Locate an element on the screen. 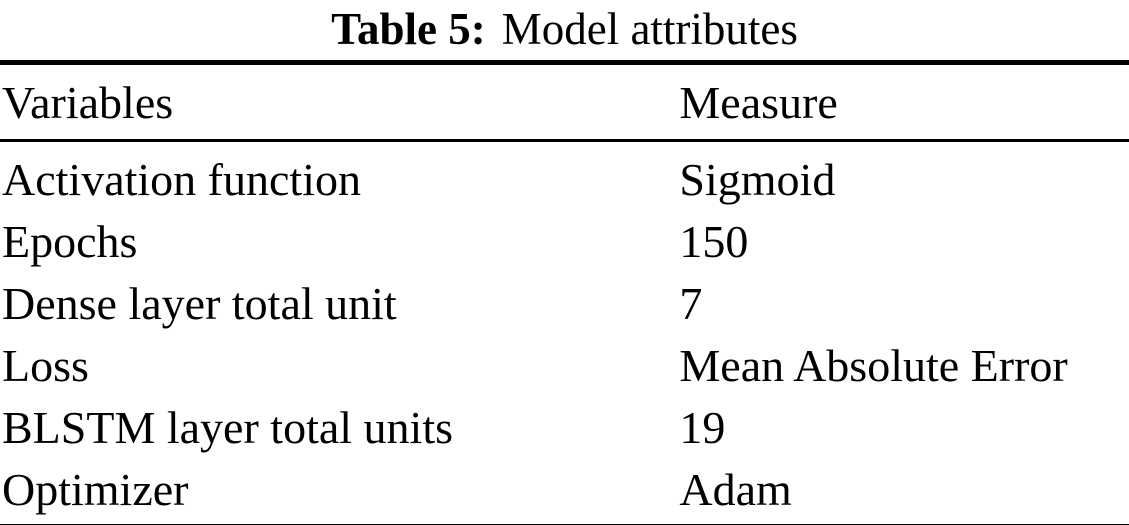 The width and height of the screenshot is (1129, 525). table-caption-label: Table 5: is located at coordinates (408, 29).